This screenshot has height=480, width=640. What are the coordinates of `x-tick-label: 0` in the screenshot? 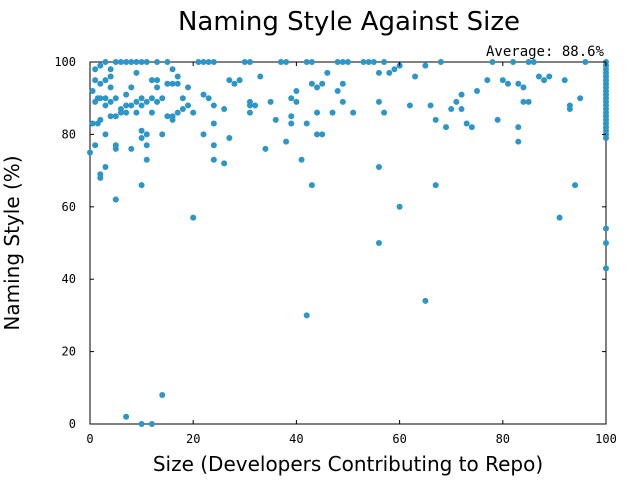 It's located at (89, 439).